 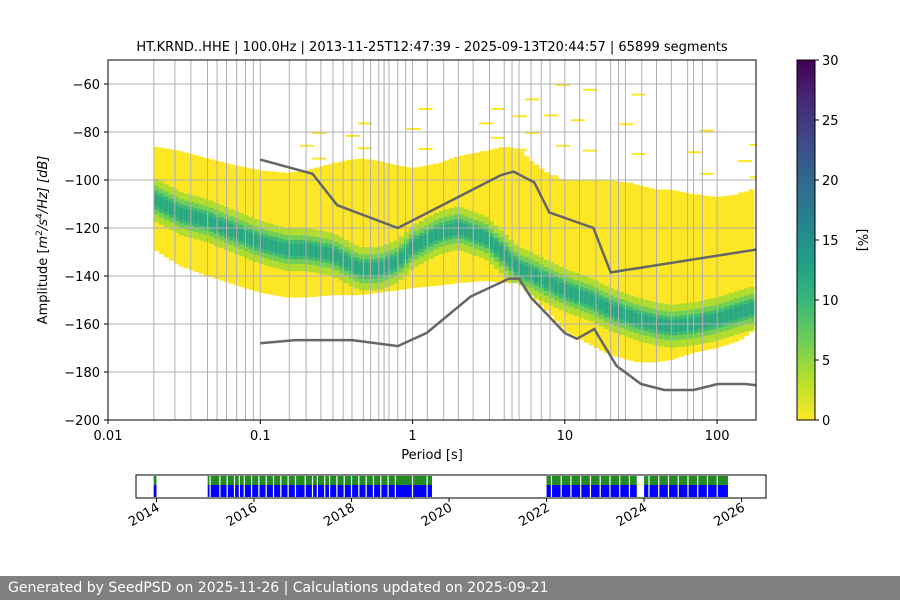 What do you see at coordinates (43, 240) in the screenshot?
I see `y-axis-label: Amplitude [m2/s4/Hz] [dB]` at bounding box center [43, 240].